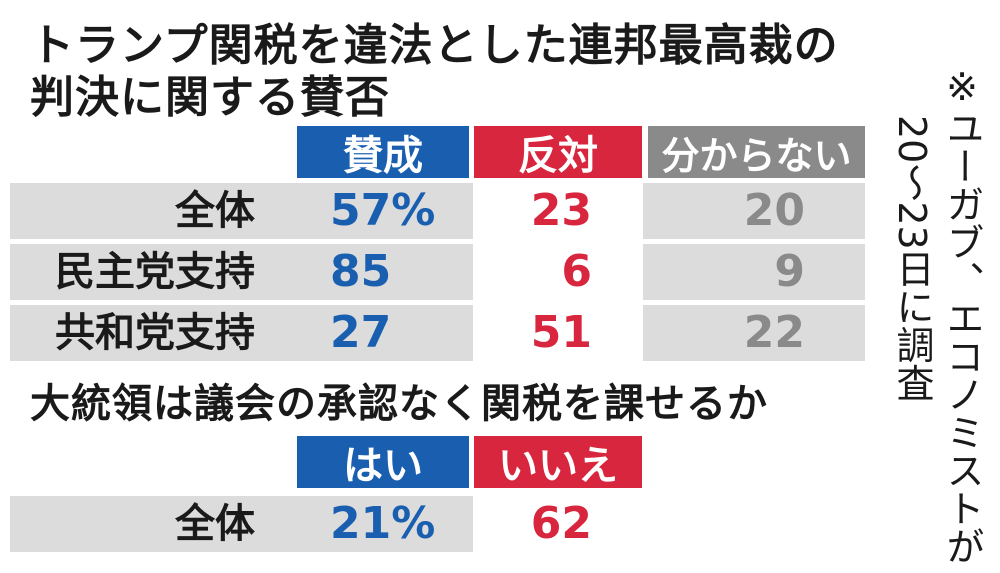 This screenshot has width=1000, height=573. Describe the element at coordinates (361, 332) in the screenshot. I see `value-approve: 27` at that location.